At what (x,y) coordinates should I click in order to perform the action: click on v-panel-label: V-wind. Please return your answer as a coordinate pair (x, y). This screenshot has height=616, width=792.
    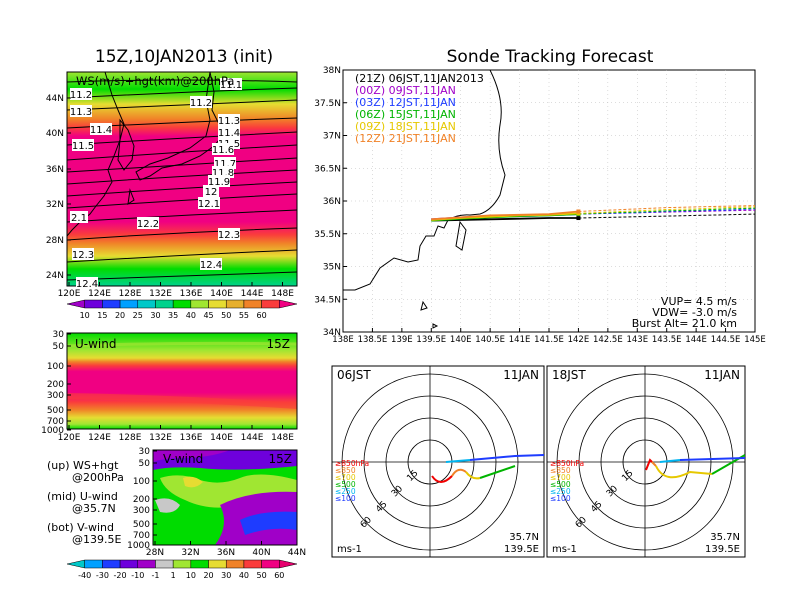
    Looking at the image, I should click on (183, 459).